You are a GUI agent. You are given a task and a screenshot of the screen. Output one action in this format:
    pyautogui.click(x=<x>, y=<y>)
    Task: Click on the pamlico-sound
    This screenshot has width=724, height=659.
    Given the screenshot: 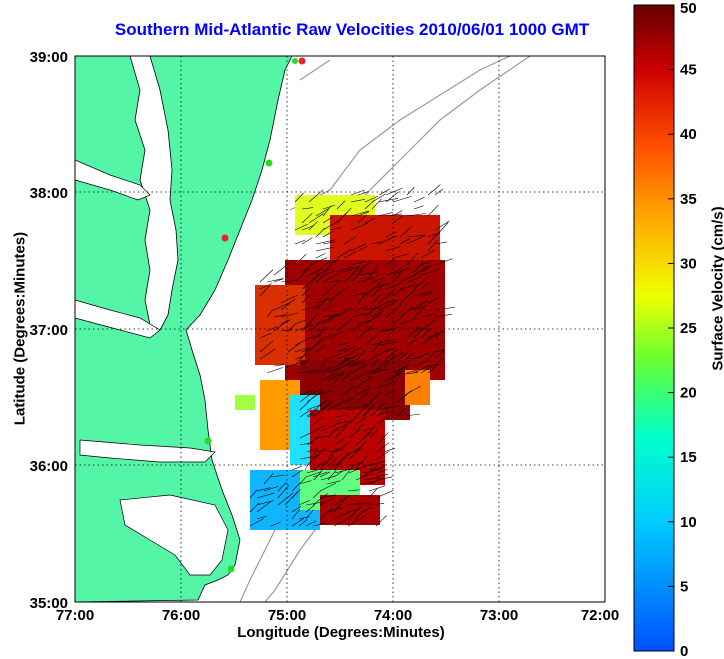 What is the action you would take?
    pyautogui.click(x=174, y=535)
    